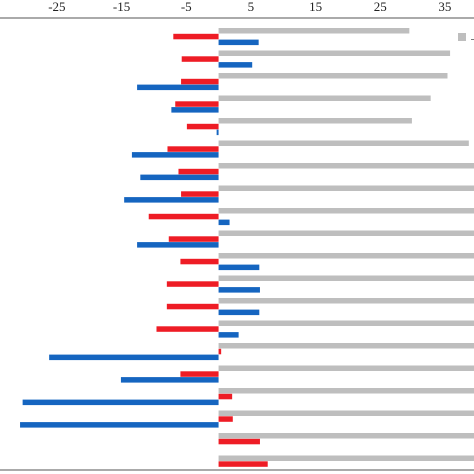 This screenshot has height=474, width=474. Describe the element at coordinates (462, 37) in the screenshot. I see `legend-swatch-gray` at that location.